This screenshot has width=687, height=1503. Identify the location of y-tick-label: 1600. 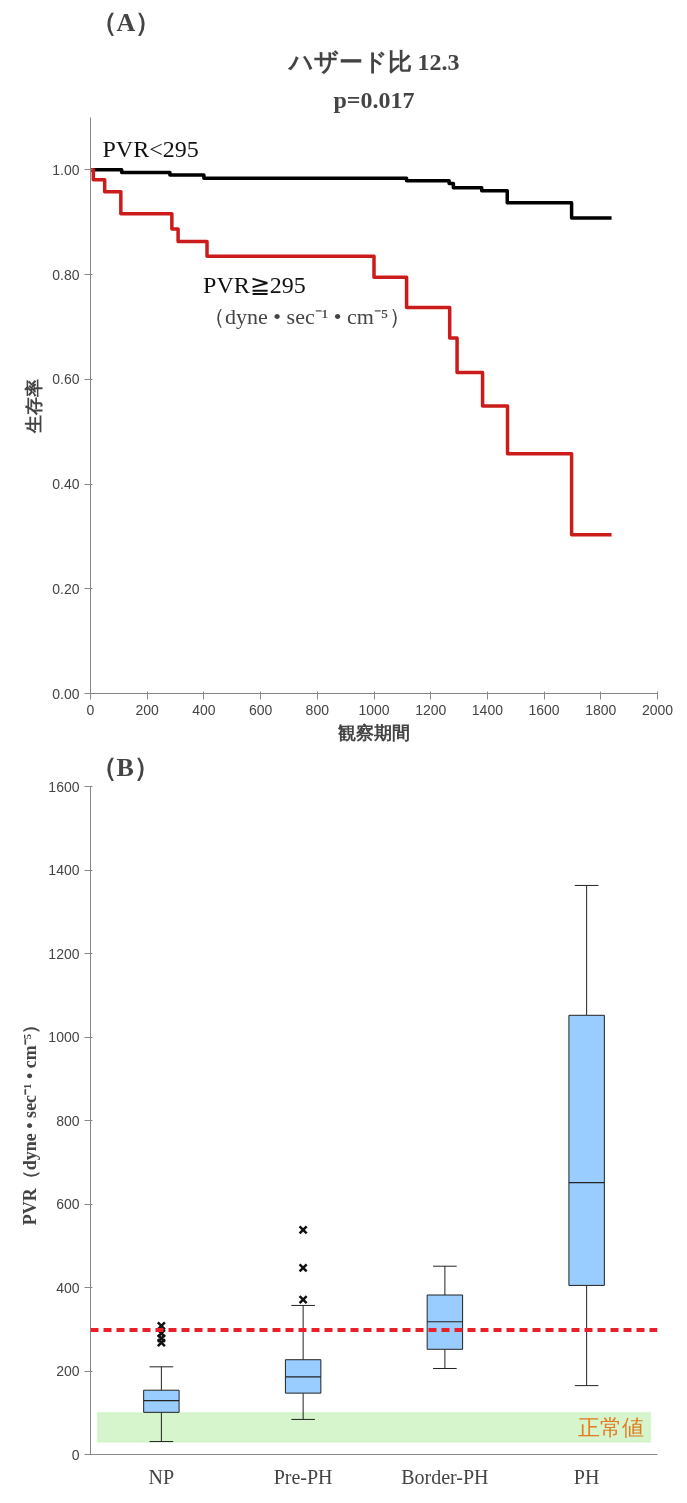
(64, 786).